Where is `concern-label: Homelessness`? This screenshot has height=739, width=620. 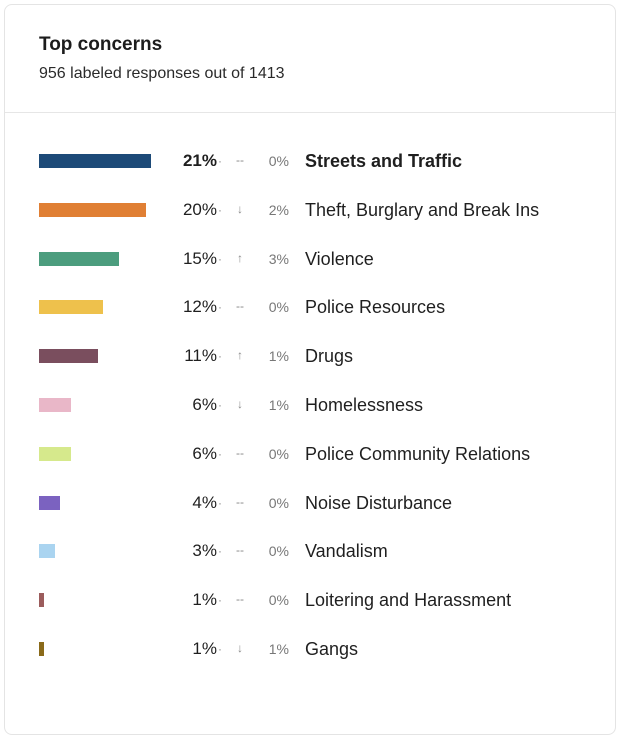
concern-label: Homelessness is located at coordinates (364, 404).